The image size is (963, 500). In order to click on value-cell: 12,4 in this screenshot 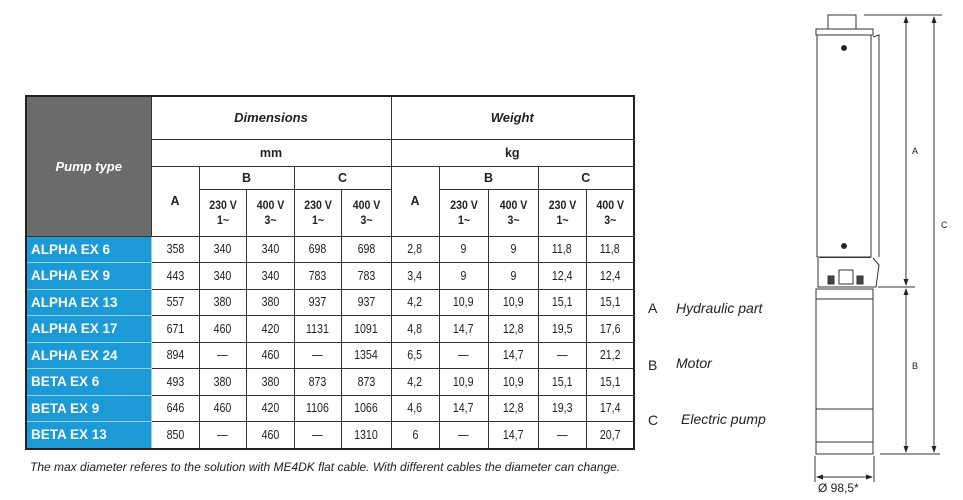, I will do `click(562, 276)`.